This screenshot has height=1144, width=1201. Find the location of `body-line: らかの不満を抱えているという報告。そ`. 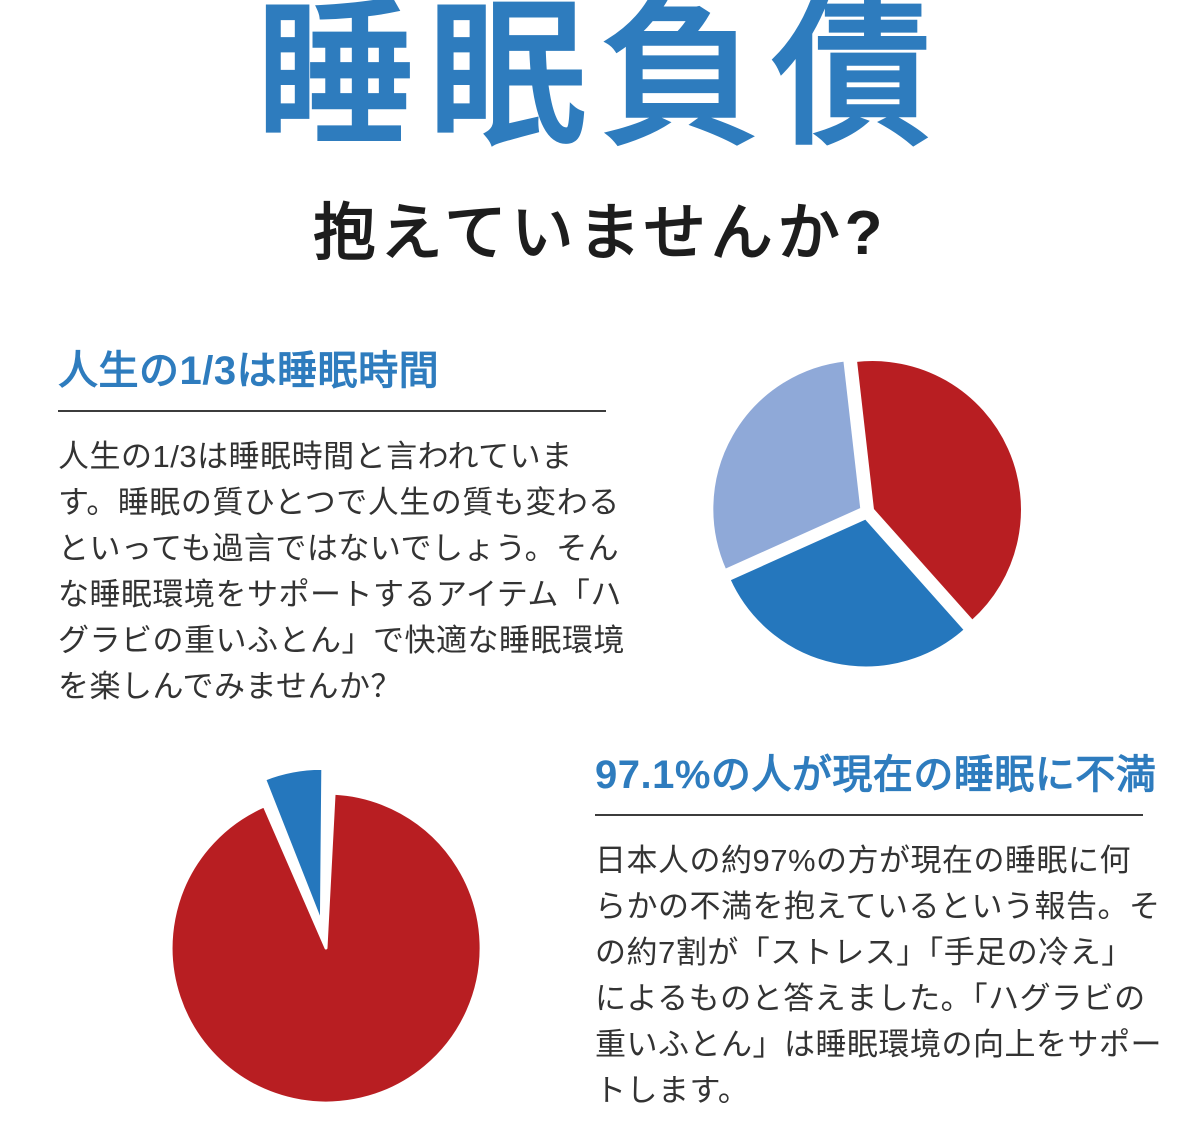

body-line: らかの不満を抱えているという報告。そ is located at coordinates (878, 906).